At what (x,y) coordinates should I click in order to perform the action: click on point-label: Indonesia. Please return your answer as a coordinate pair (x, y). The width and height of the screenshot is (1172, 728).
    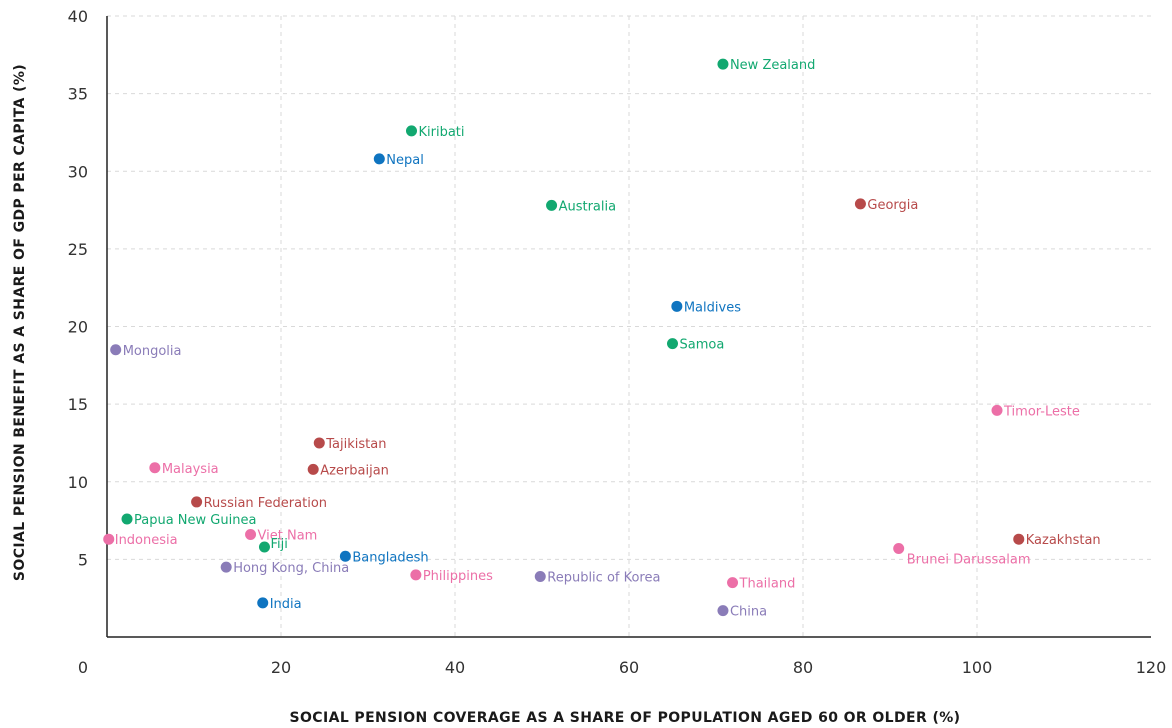
    Looking at the image, I should click on (146, 540).